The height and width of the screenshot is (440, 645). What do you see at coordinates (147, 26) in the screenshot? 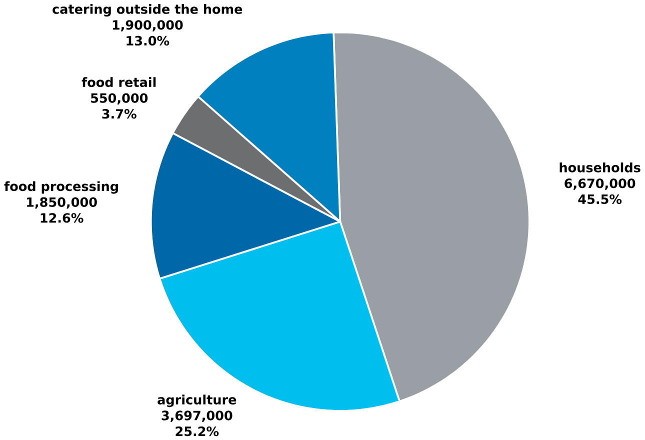
I see `data-label: 1,900,000` at bounding box center [147, 26].